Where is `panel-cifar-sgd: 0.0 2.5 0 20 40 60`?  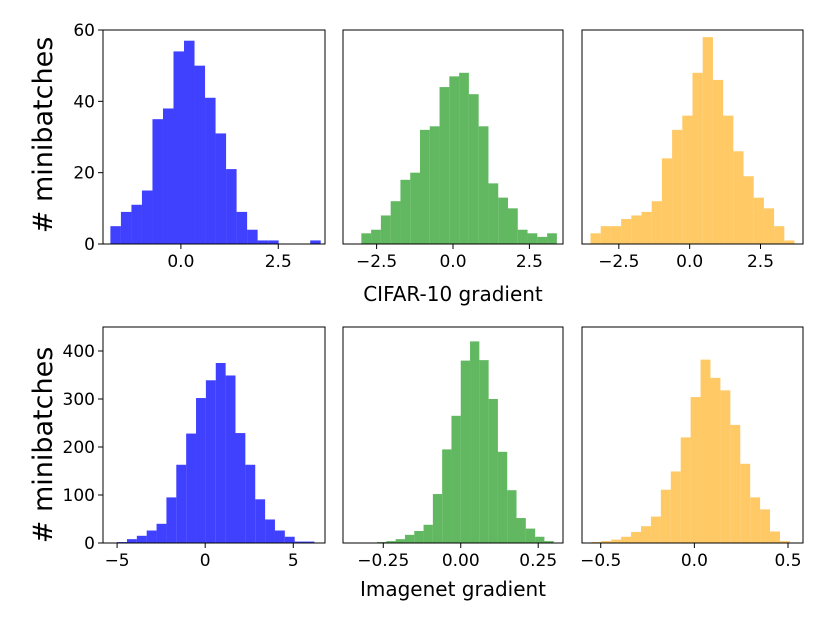
panel-cifar-sgd: 0.0 2.5 0 20 40 60 is located at coordinates (199, 146).